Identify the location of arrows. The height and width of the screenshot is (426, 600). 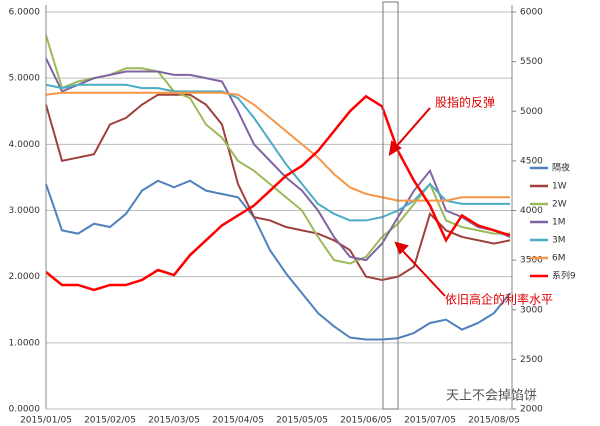
(417, 202).